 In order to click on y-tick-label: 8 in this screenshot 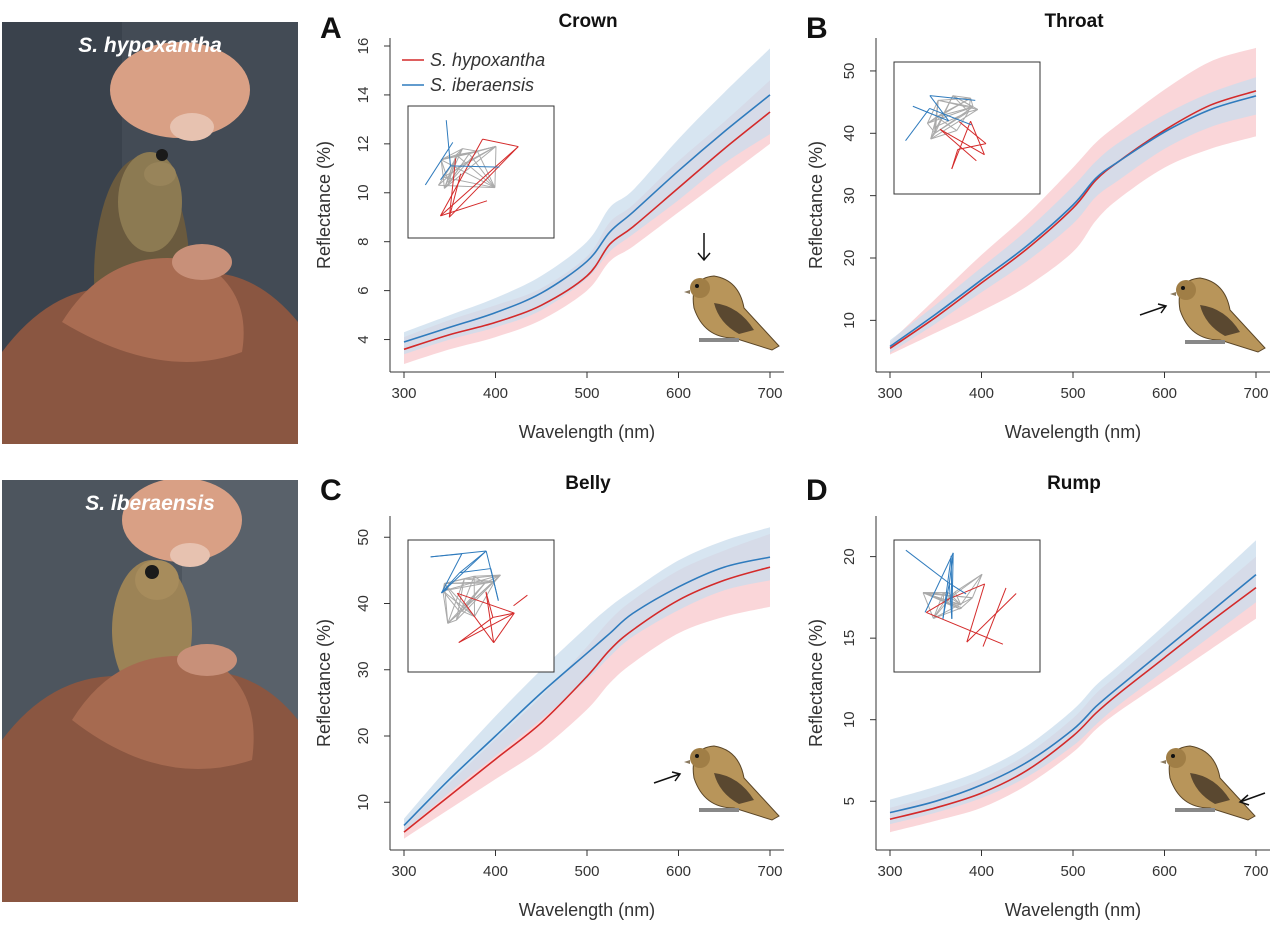, I will do `click(363, 242)`.